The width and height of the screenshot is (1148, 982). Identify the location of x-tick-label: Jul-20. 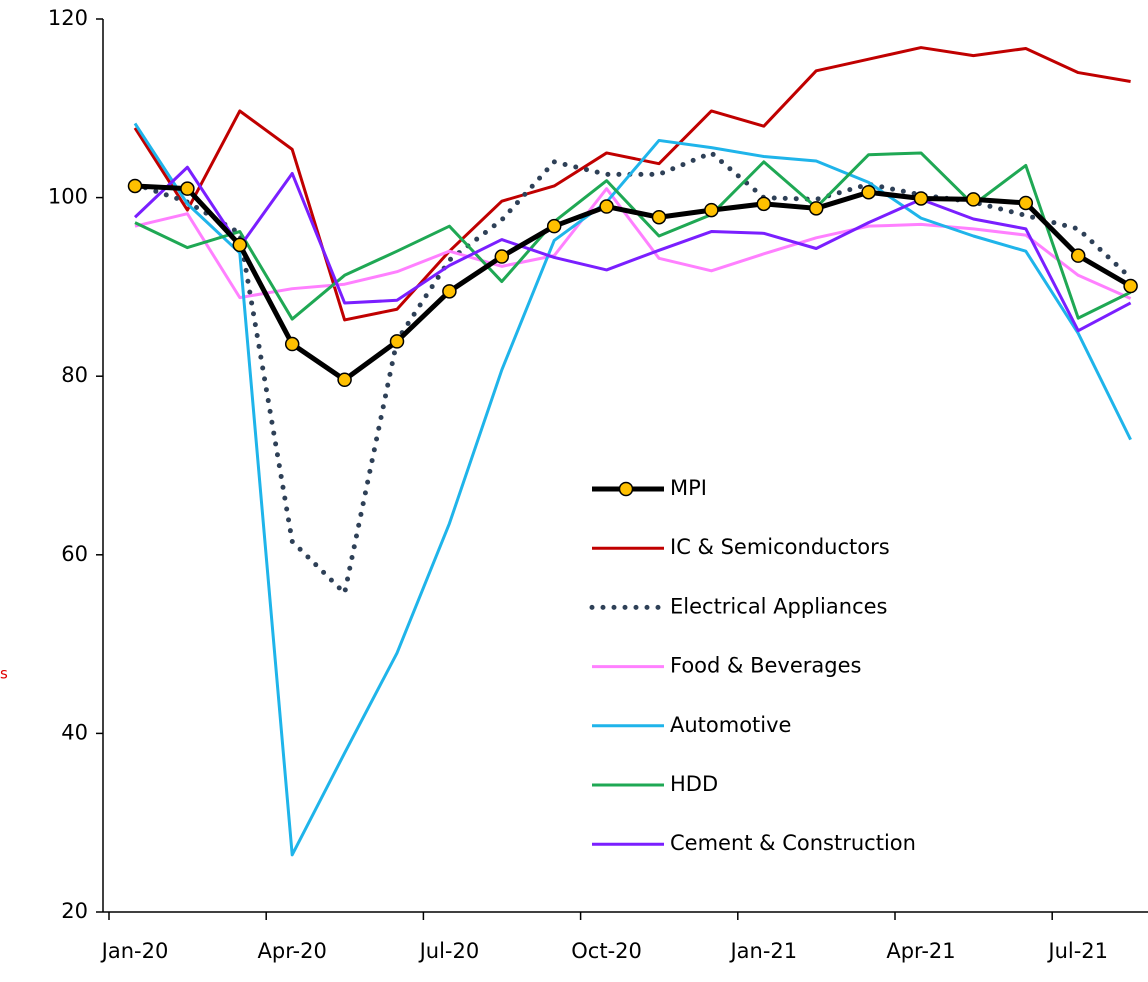
(449, 951).